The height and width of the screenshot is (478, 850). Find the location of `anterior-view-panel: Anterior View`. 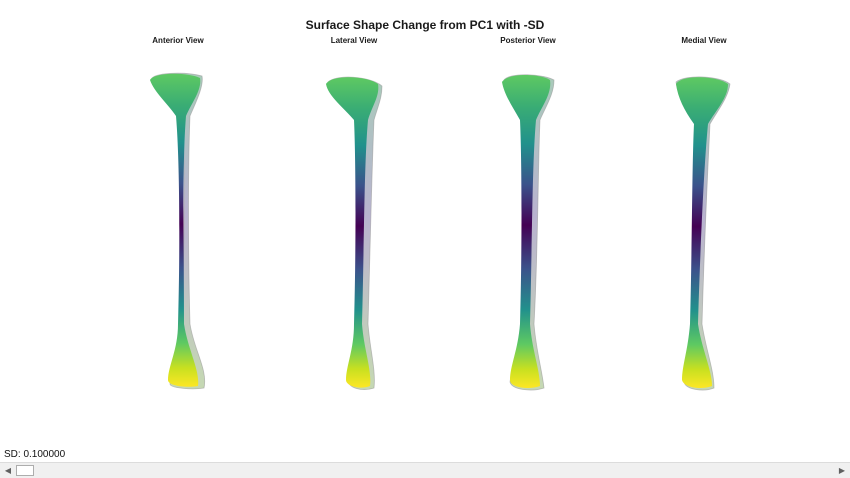

anterior-view-panel: Anterior View is located at coordinates (178, 224).